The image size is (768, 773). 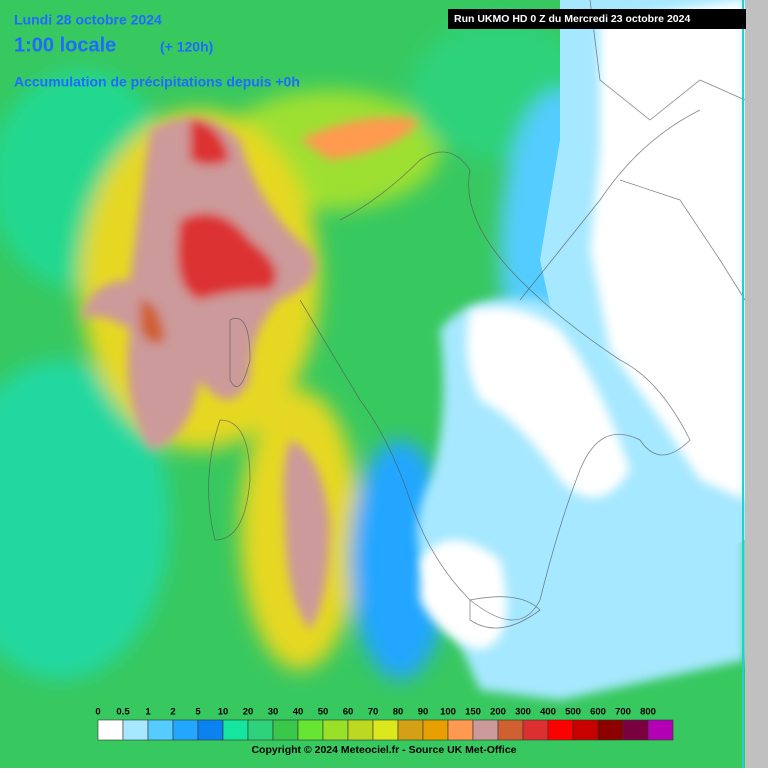 I want to click on legend-label: 40, so click(x=298, y=712).